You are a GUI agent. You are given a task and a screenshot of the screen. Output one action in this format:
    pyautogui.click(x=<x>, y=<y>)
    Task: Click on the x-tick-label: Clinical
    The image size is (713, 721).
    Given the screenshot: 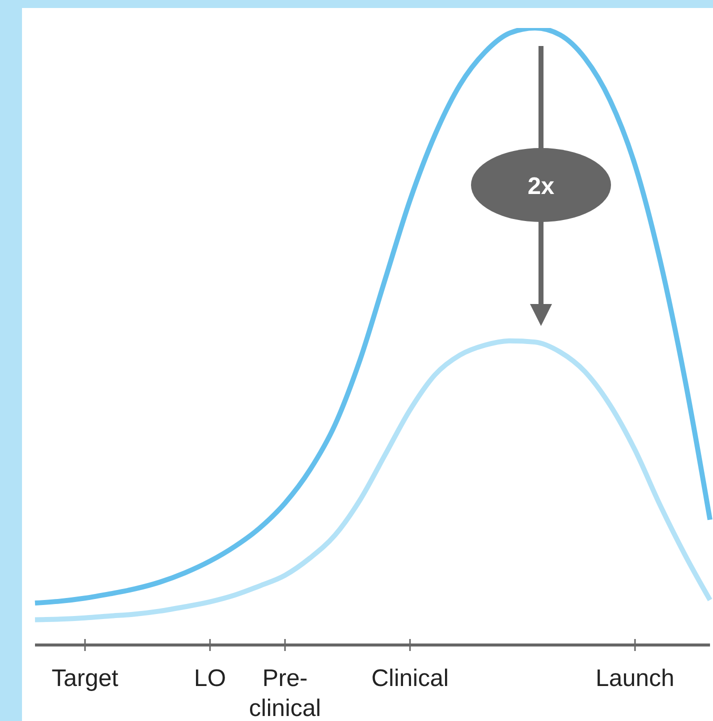 What is the action you would take?
    pyautogui.click(x=410, y=678)
    